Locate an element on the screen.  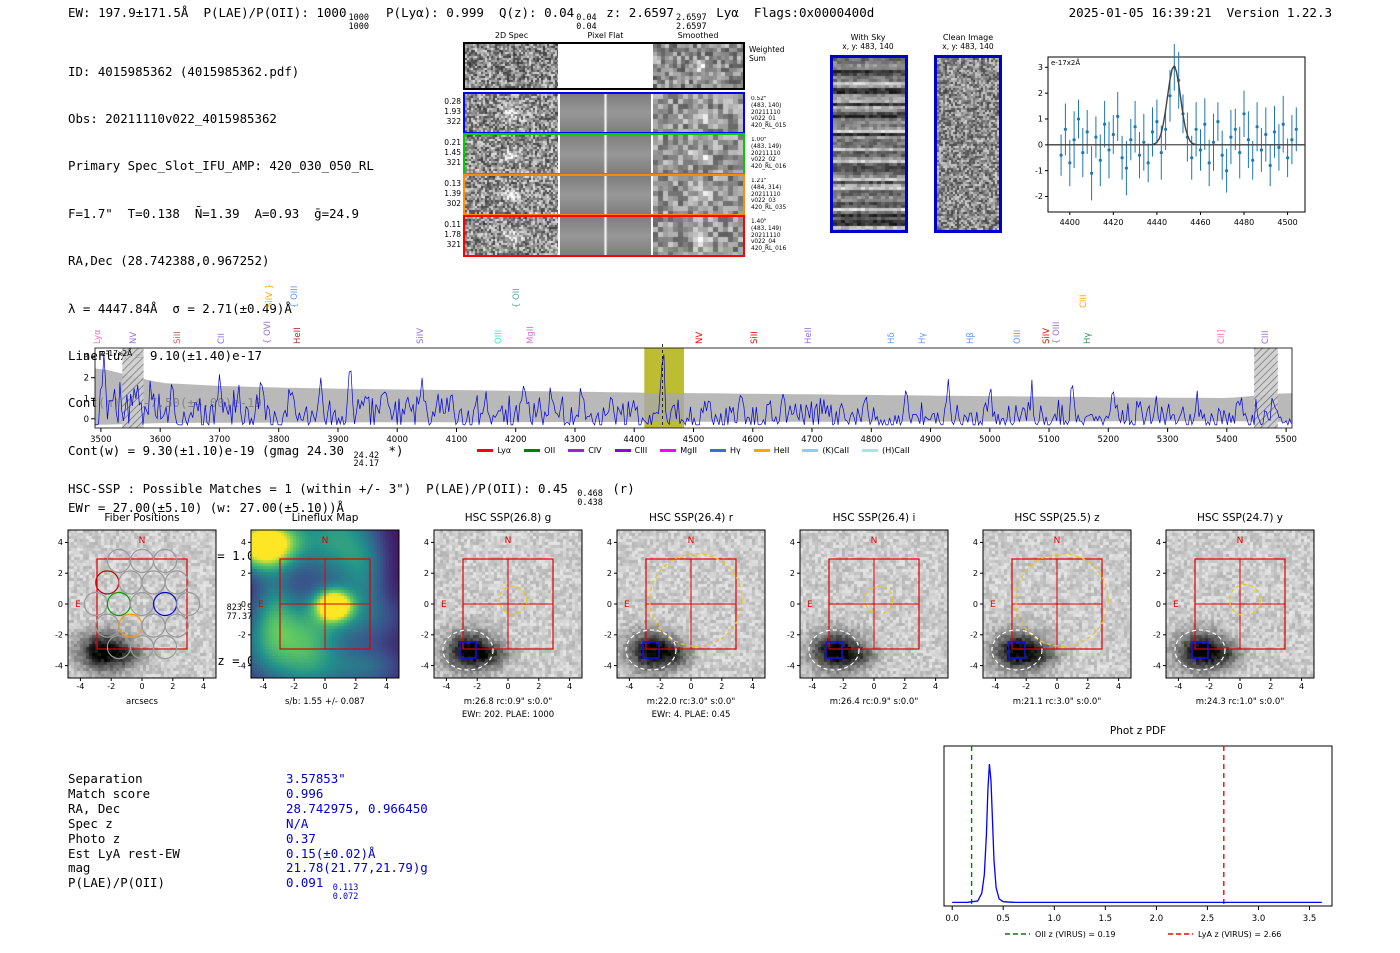
legend-label: (K)CaII is located at coordinates (836, 450).